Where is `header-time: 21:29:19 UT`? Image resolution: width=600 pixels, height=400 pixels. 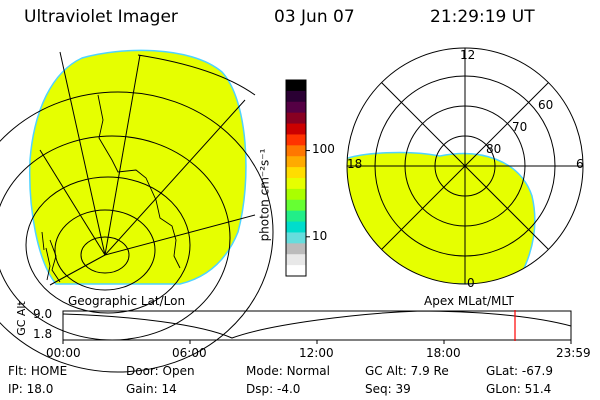
header-time: 21:29:19 UT is located at coordinates (482, 17).